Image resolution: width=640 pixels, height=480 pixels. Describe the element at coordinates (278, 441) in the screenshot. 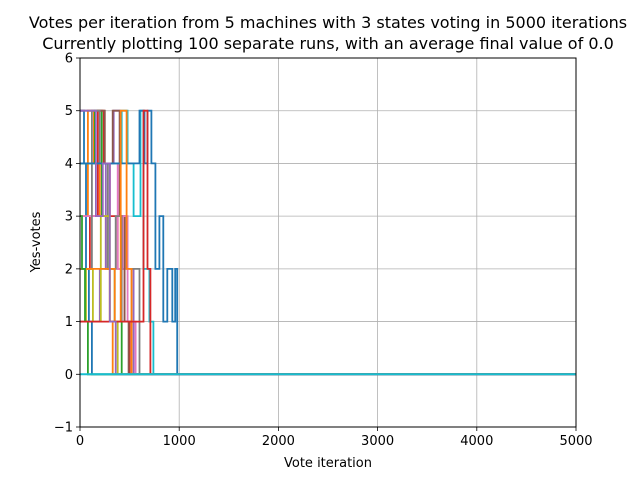

I see `x-tick-label: 2000` at that location.